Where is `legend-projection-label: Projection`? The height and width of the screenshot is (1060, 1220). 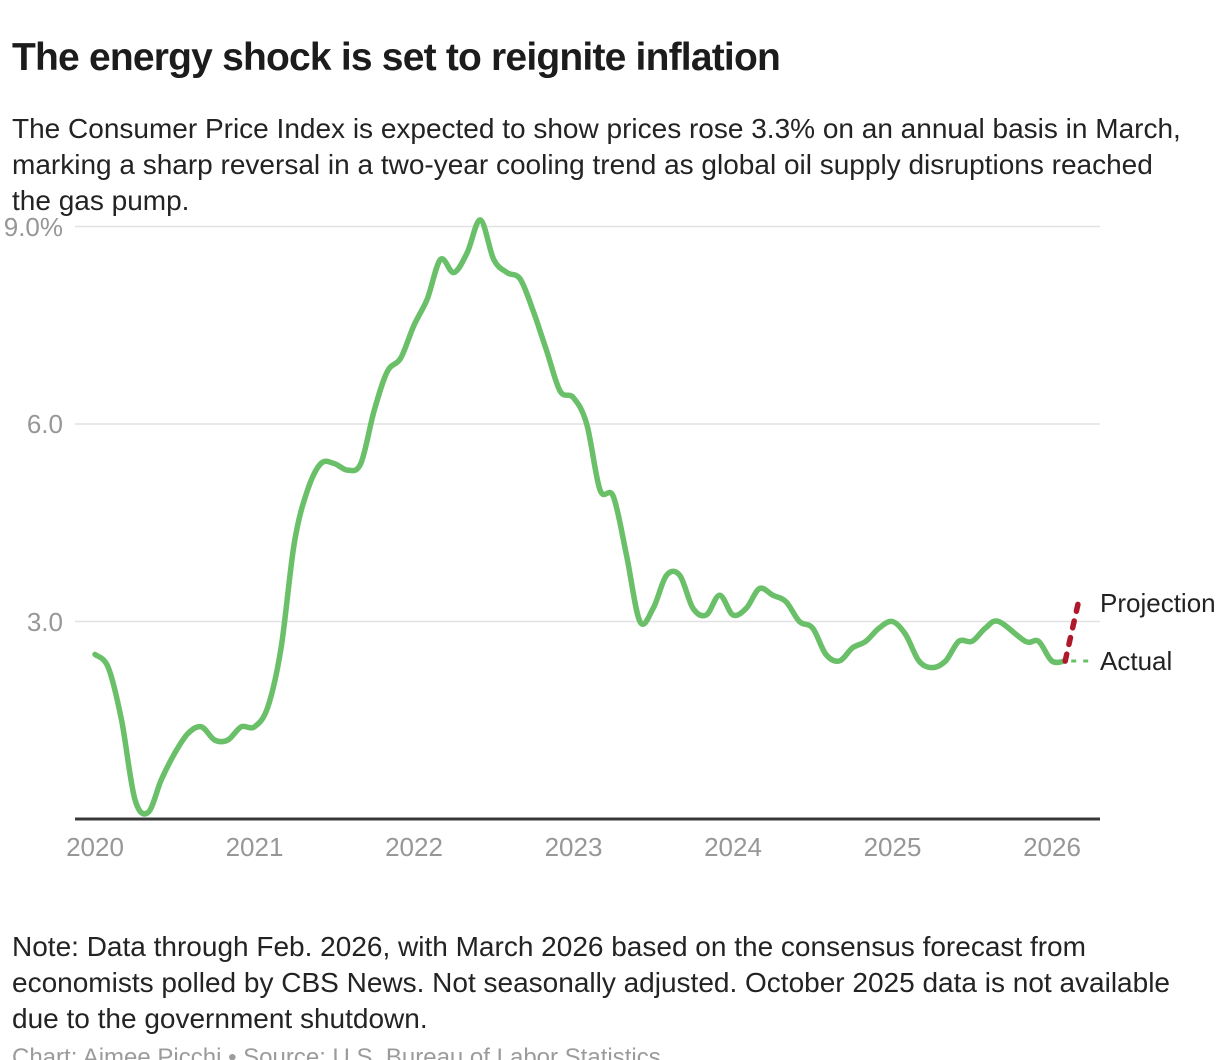 legend-projection-label: Projection is located at coordinates (1158, 603).